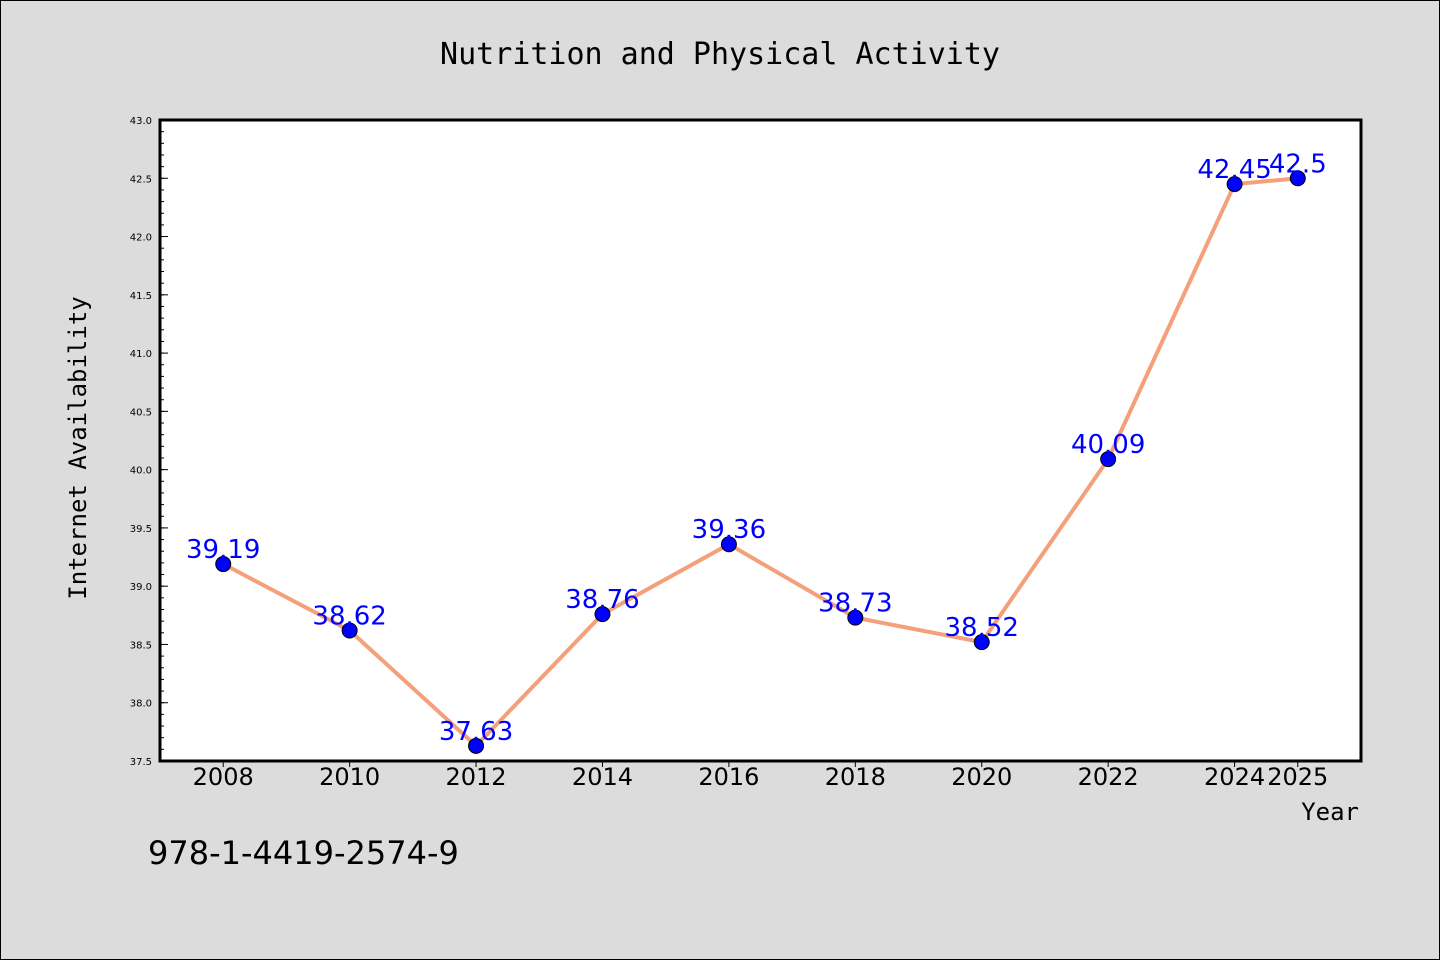 This screenshot has width=1440, height=960. Describe the element at coordinates (729, 530) in the screenshot. I see `data-label: 39.36` at that location.